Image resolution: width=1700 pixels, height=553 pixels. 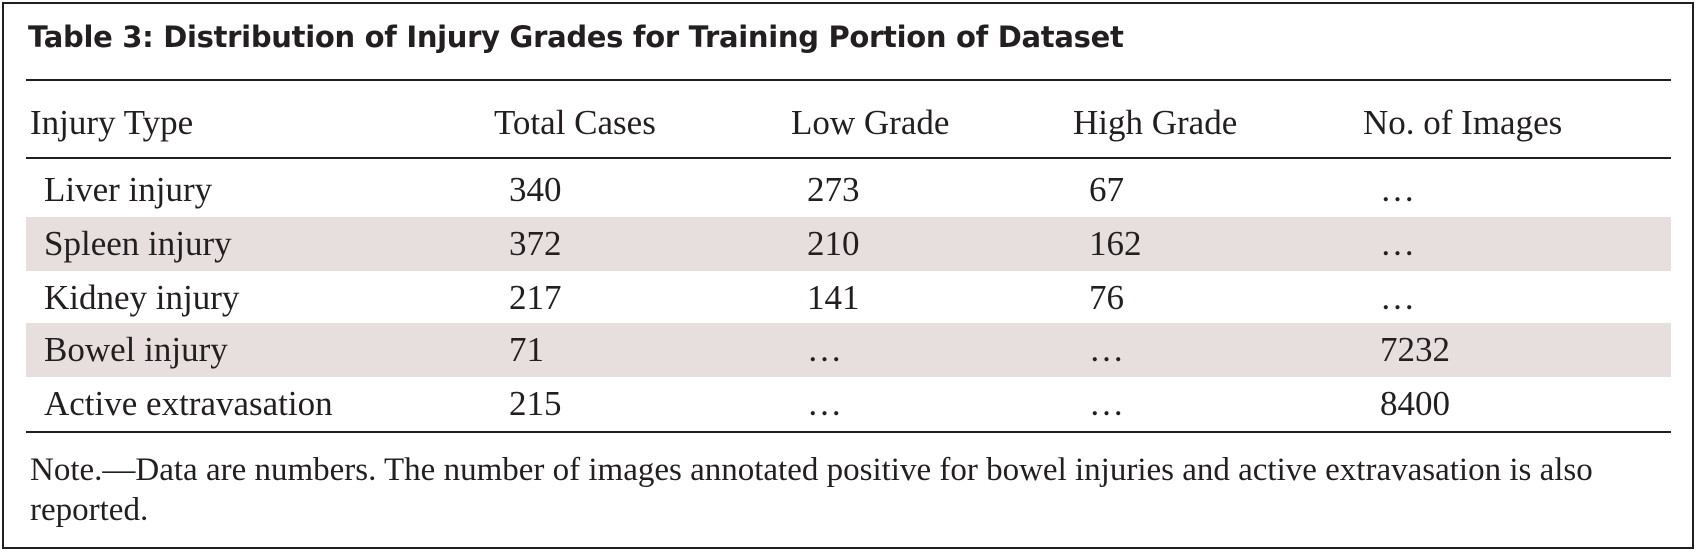 I want to click on top-rule, so click(x=848, y=80).